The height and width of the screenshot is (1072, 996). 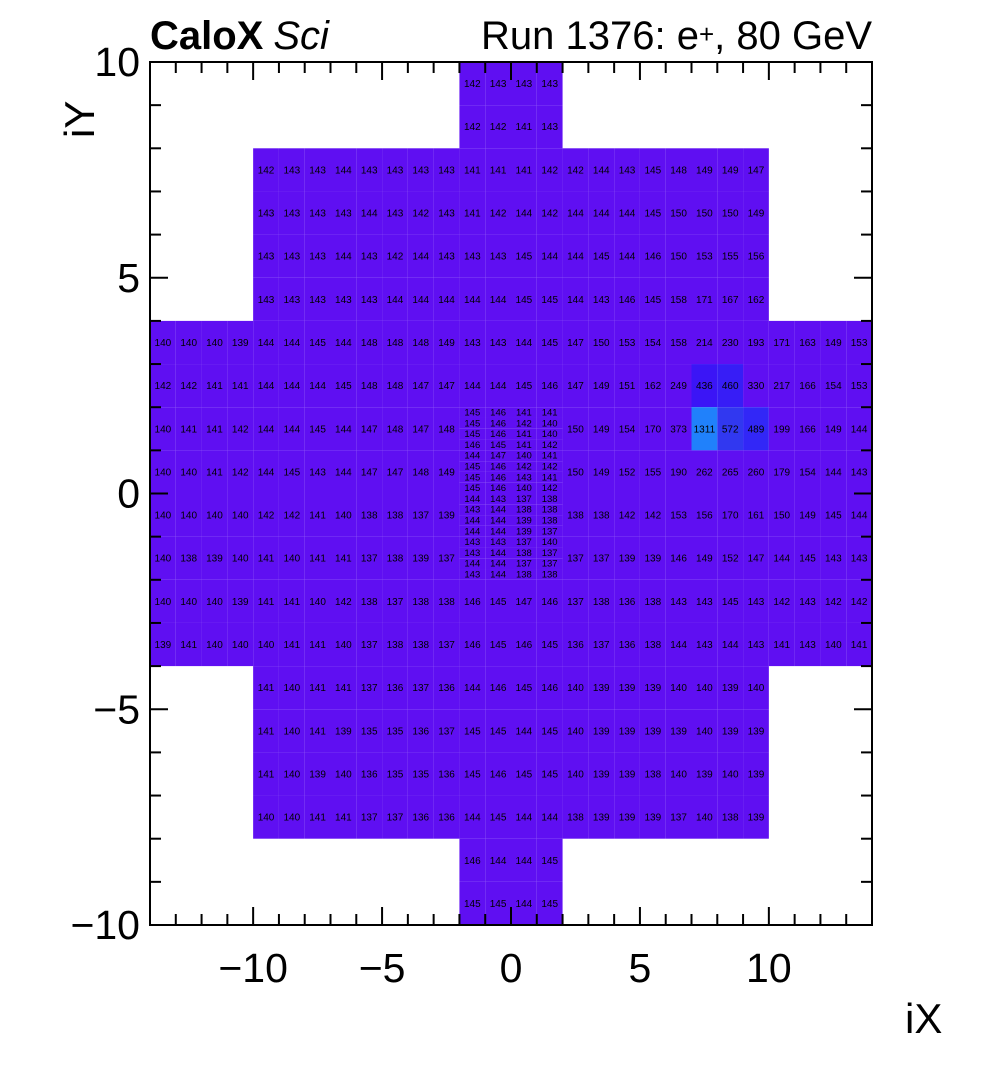 What do you see at coordinates (756, 300) in the screenshot?
I see `cell-value: 162` at bounding box center [756, 300].